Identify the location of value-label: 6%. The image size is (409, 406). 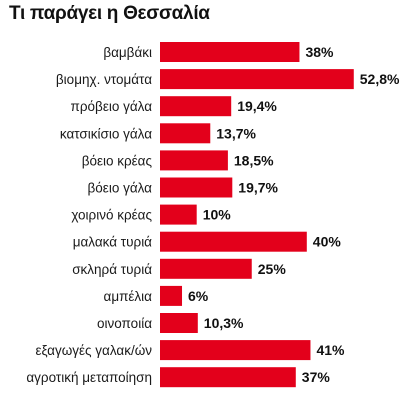
(198, 296).